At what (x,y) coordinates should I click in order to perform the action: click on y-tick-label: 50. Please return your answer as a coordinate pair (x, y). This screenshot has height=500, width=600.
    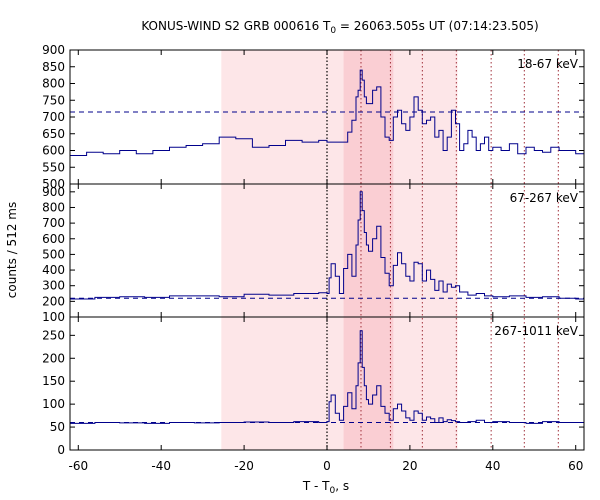
    Looking at the image, I should click on (57, 427).